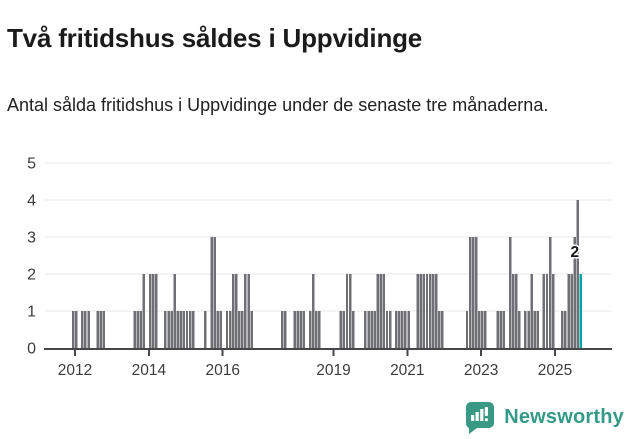  What do you see at coordinates (31, 312) in the screenshot?
I see `y-axis-tick-label: 1` at bounding box center [31, 312].